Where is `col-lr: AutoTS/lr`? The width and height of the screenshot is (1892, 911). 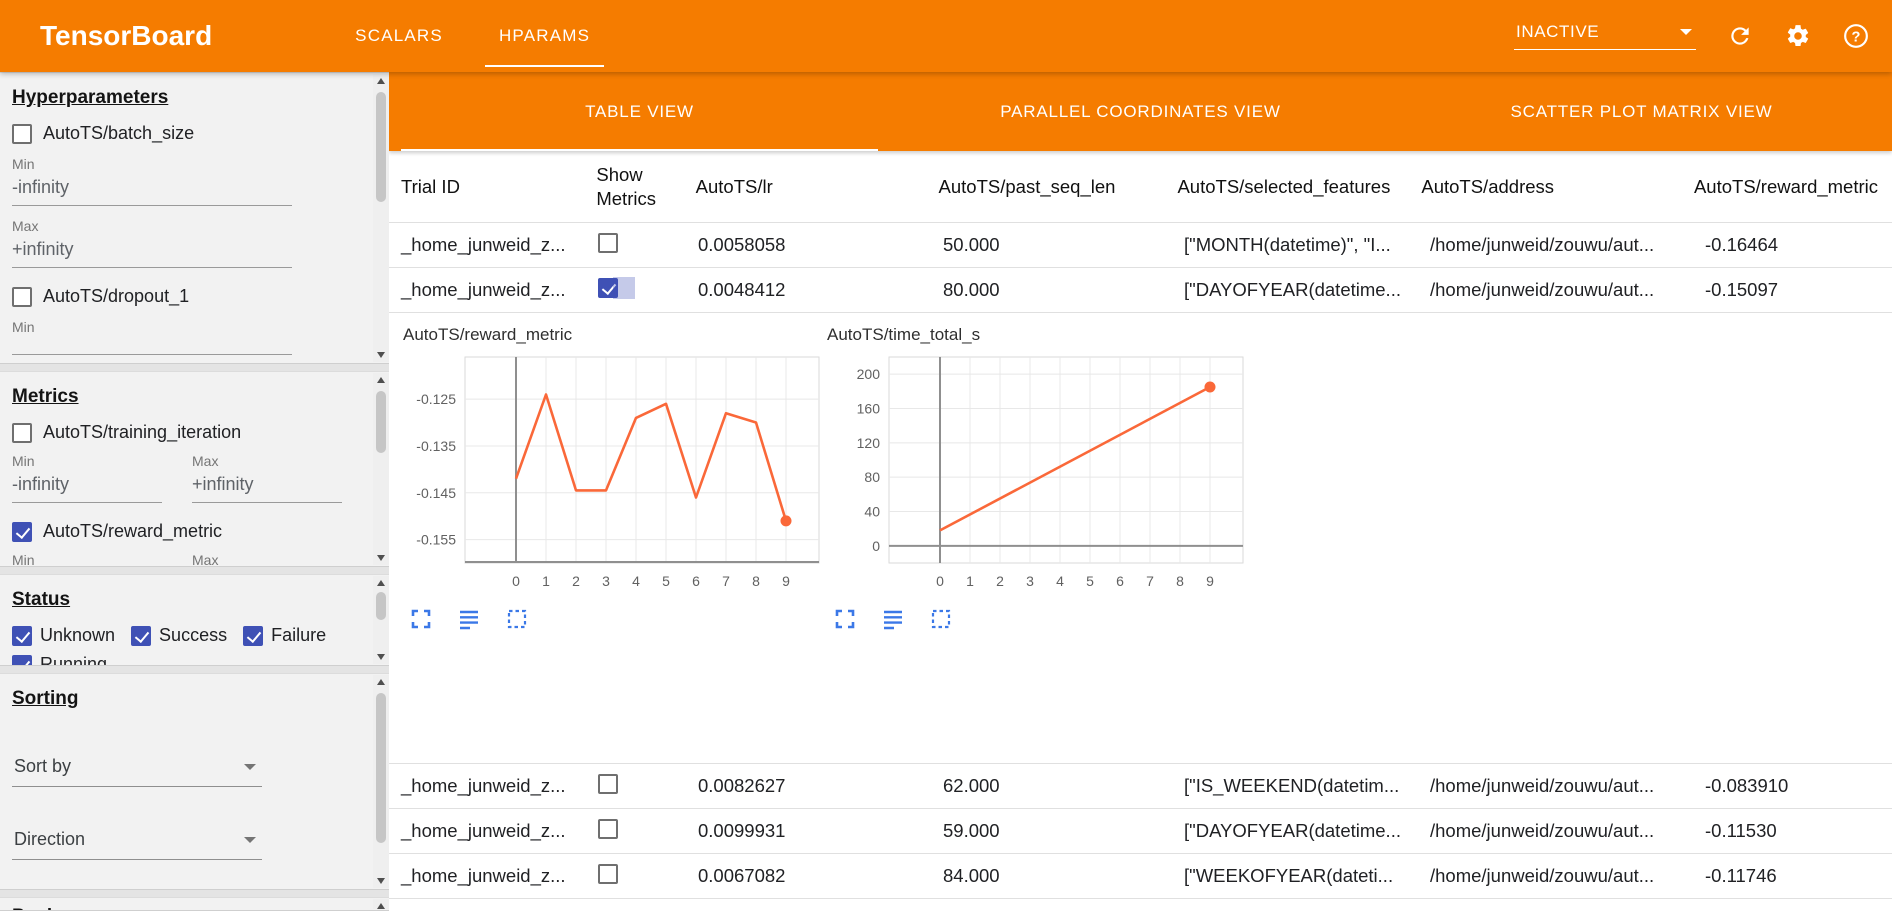
col-lr: AutoTS/lr is located at coordinates (734, 186).